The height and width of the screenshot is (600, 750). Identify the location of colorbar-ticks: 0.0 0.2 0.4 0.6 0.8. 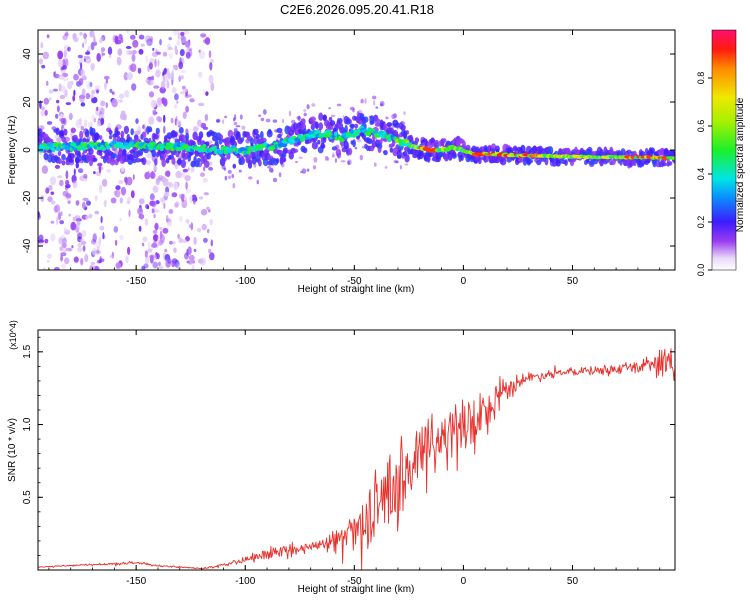
(704, 174).